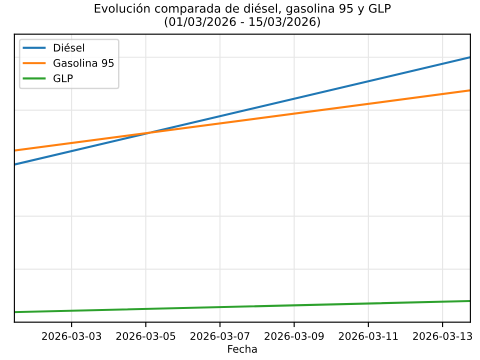 This screenshot has width=480, height=360. I want to click on x-tick-label: 2026-03-07, so click(220, 336).